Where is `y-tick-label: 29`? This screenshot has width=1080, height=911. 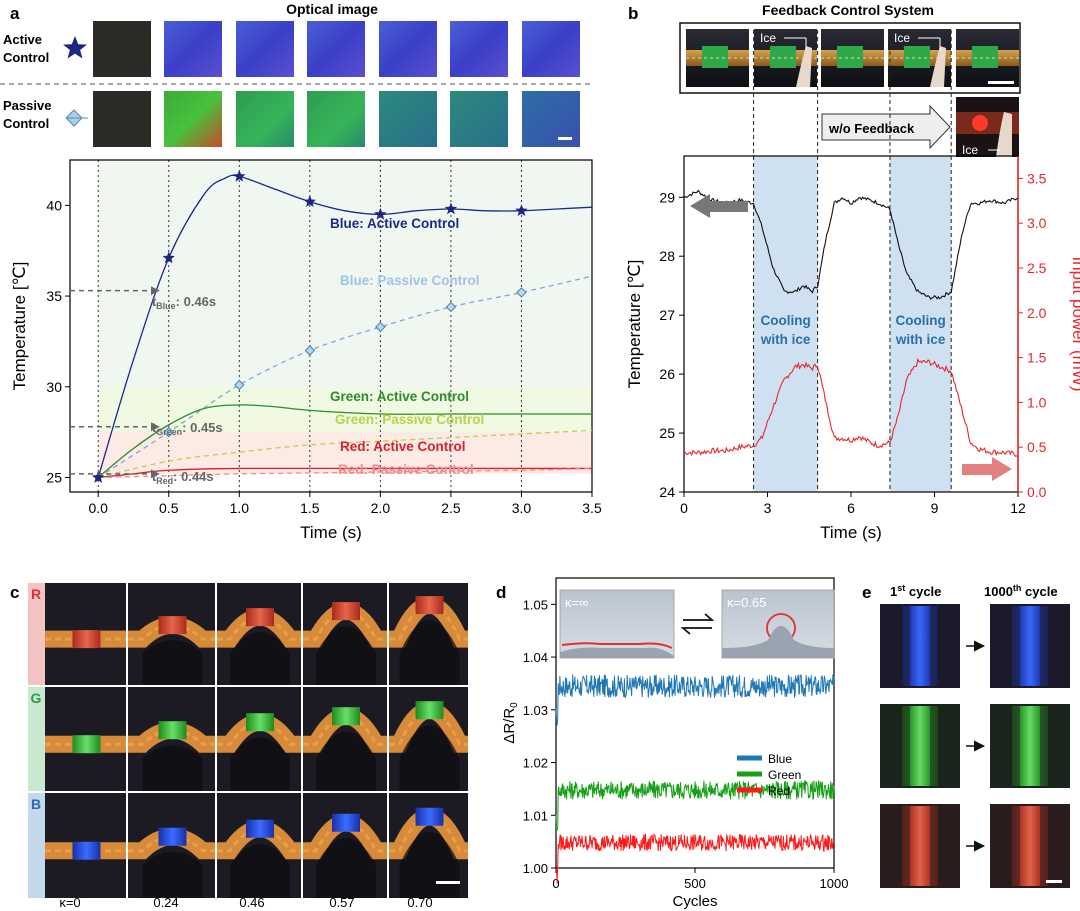 y-tick-label: 29 is located at coordinates (667, 197).